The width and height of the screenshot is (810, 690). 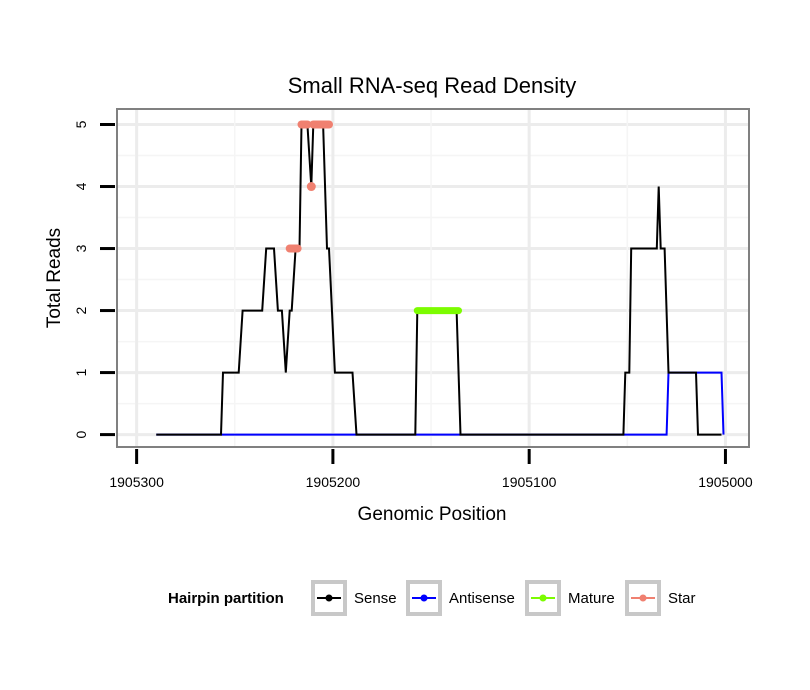 I want to click on legend-item-mature: Mature, so click(x=570, y=598).